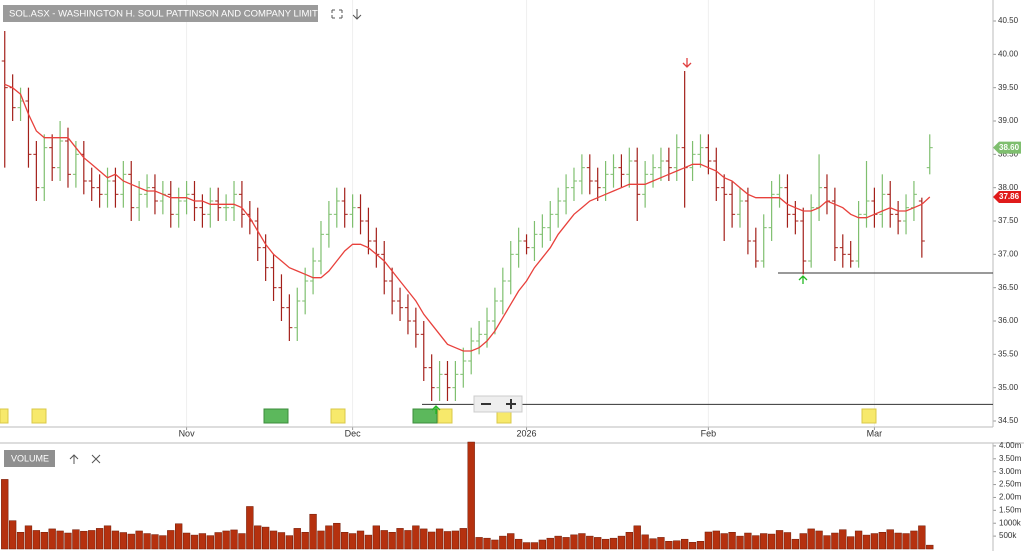  Describe the element at coordinates (1008, 20) in the screenshot. I see `y-tick-label: 40.50` at that location.